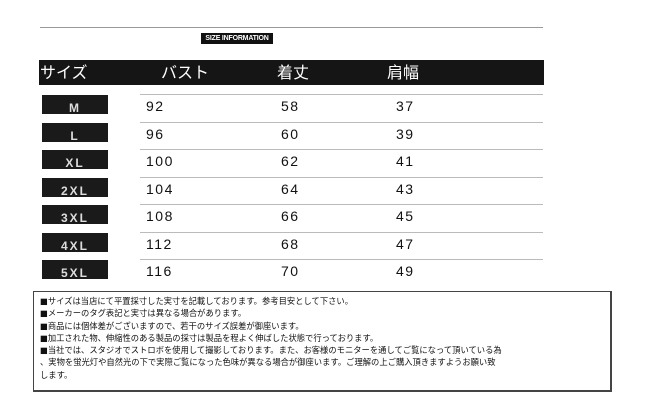 This screenshot has height=405, width=650. I want to click on length-value: 62, so click(290, 161).